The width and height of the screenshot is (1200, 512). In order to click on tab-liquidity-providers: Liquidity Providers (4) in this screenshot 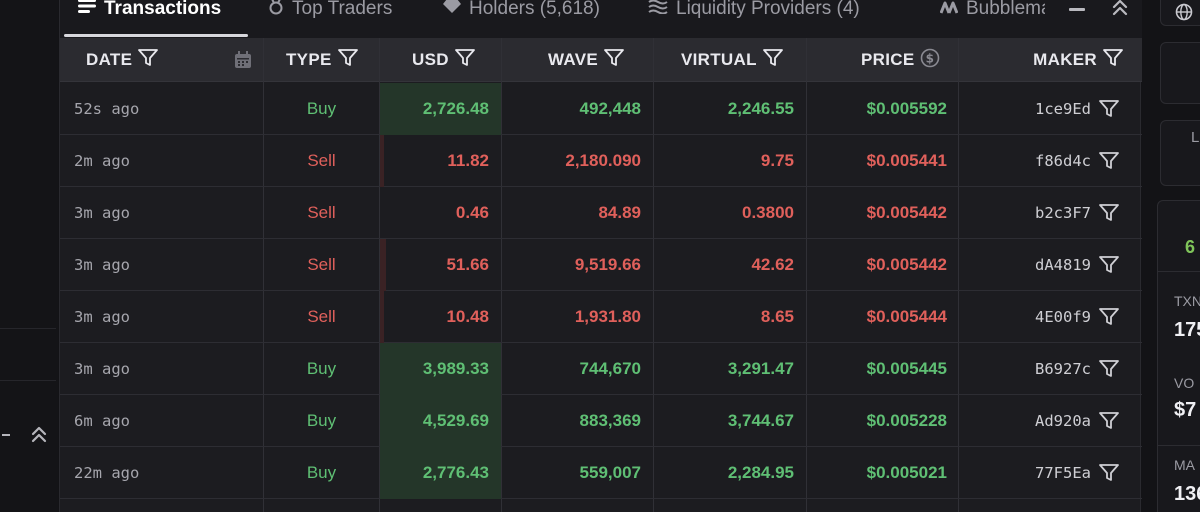, I will do `click(754, 12)`.